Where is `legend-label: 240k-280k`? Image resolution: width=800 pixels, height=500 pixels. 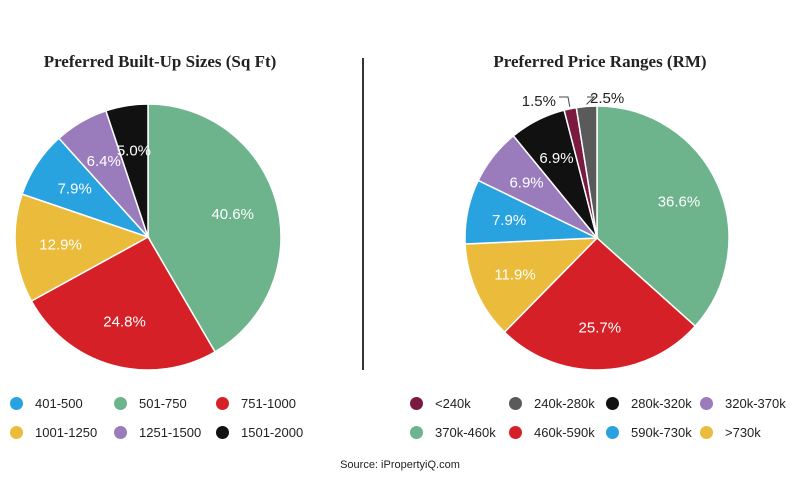
legend-label: 240k-280k is located at coordinates (564, 403).